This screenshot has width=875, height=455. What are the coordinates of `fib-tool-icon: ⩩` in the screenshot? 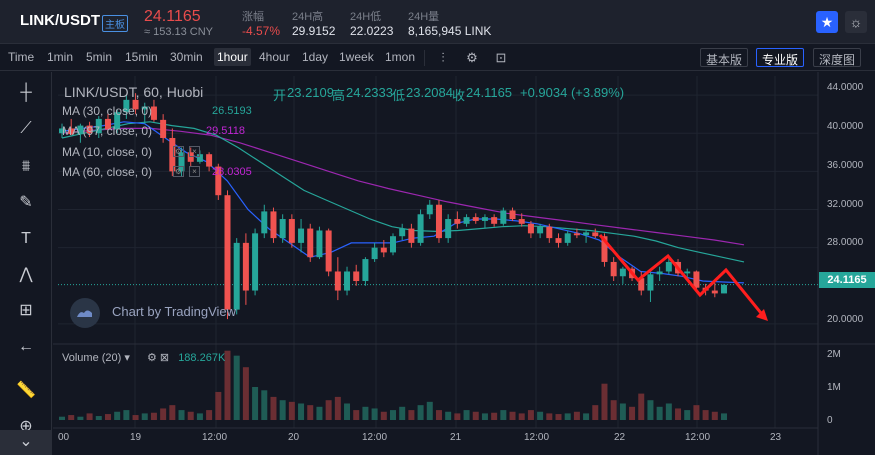 It's located at (26, 166).